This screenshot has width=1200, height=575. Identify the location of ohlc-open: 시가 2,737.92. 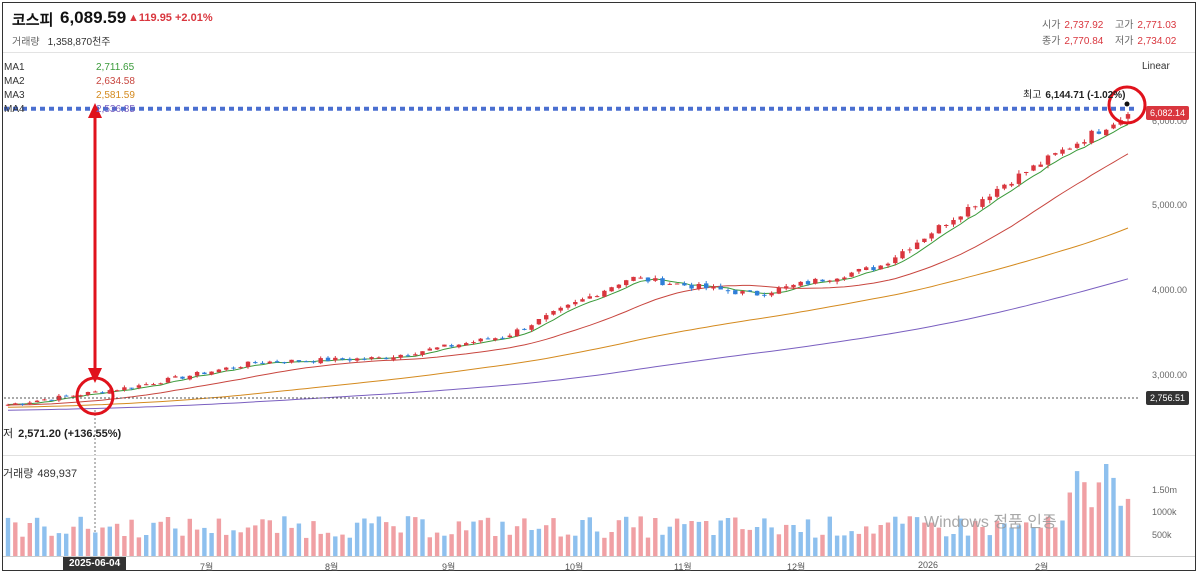
(1073, 25).